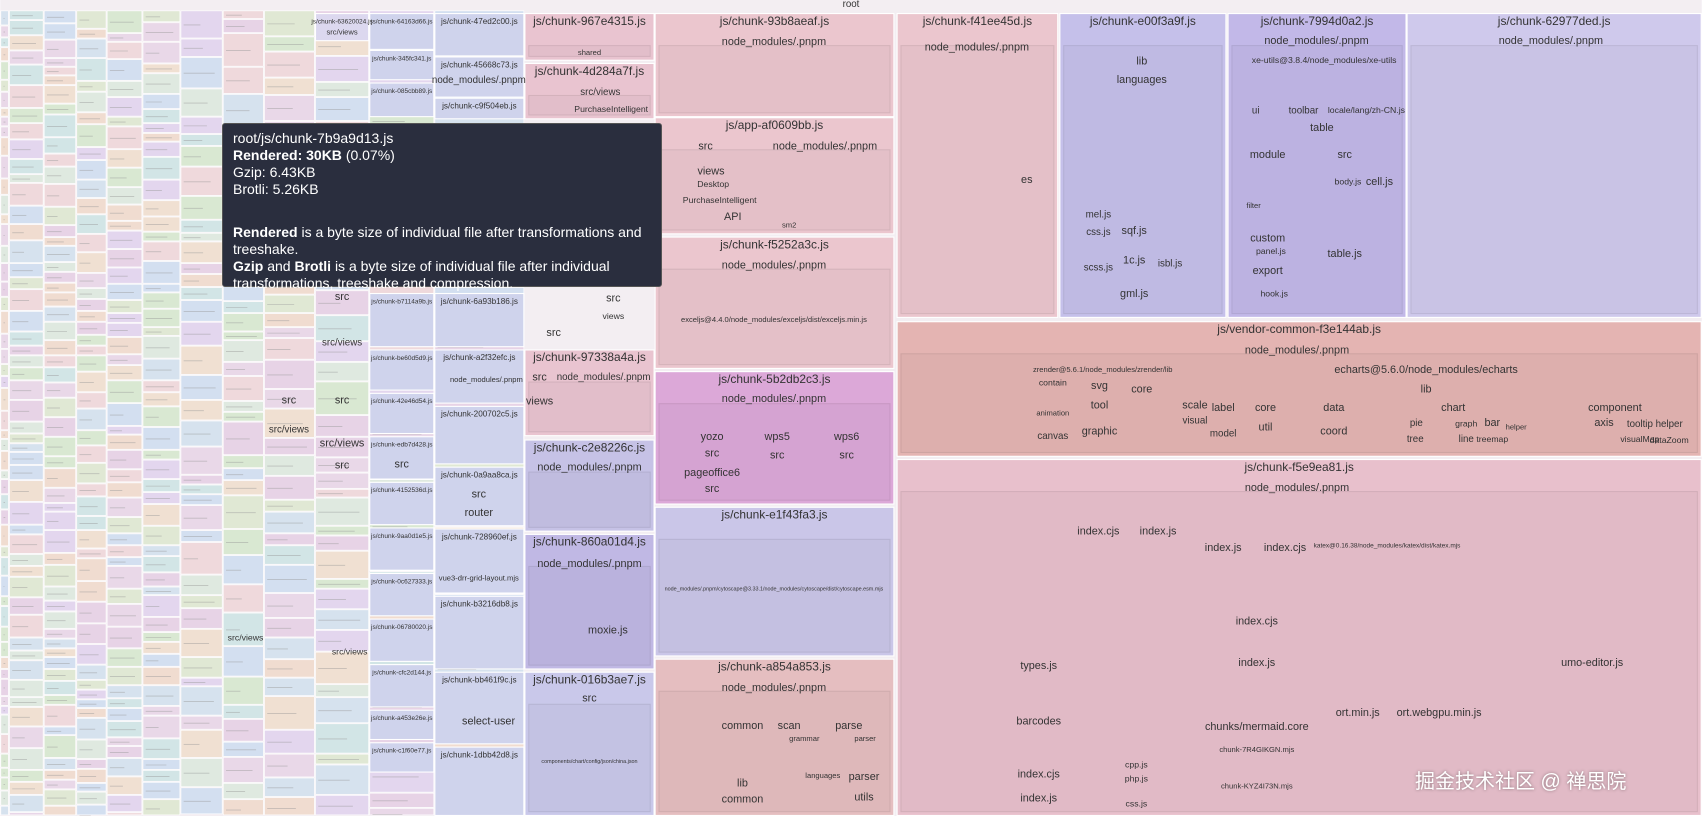 The width and height of the screenshot is (1702, 816). What do you see at coordinates (1170, 263) in the screenshot?
I see `module-label: isbl.js` at bounding box center [1170, 263].